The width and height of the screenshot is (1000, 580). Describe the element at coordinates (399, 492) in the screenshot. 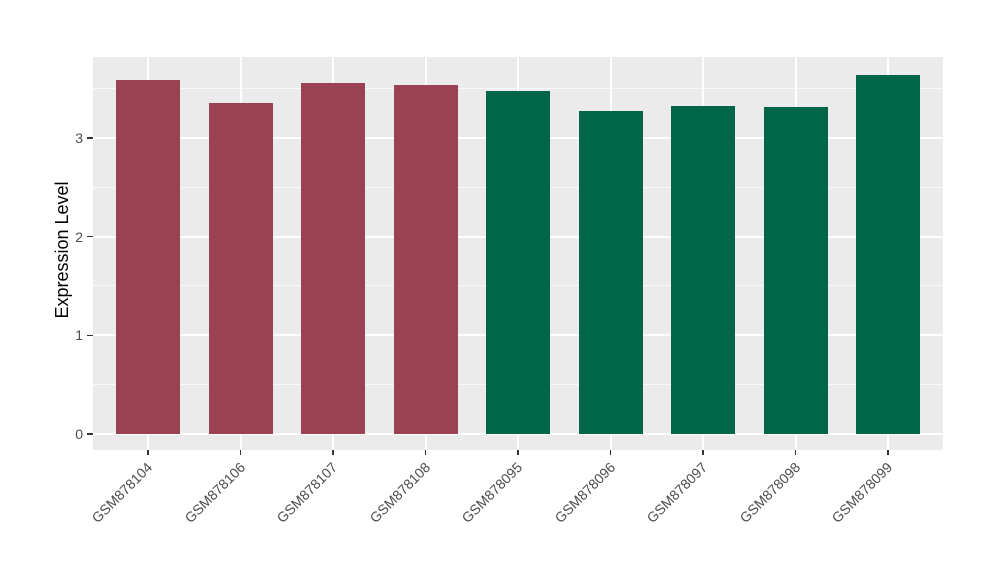

I see `x-tick-label-GSM878108: GSM878108` at that location.